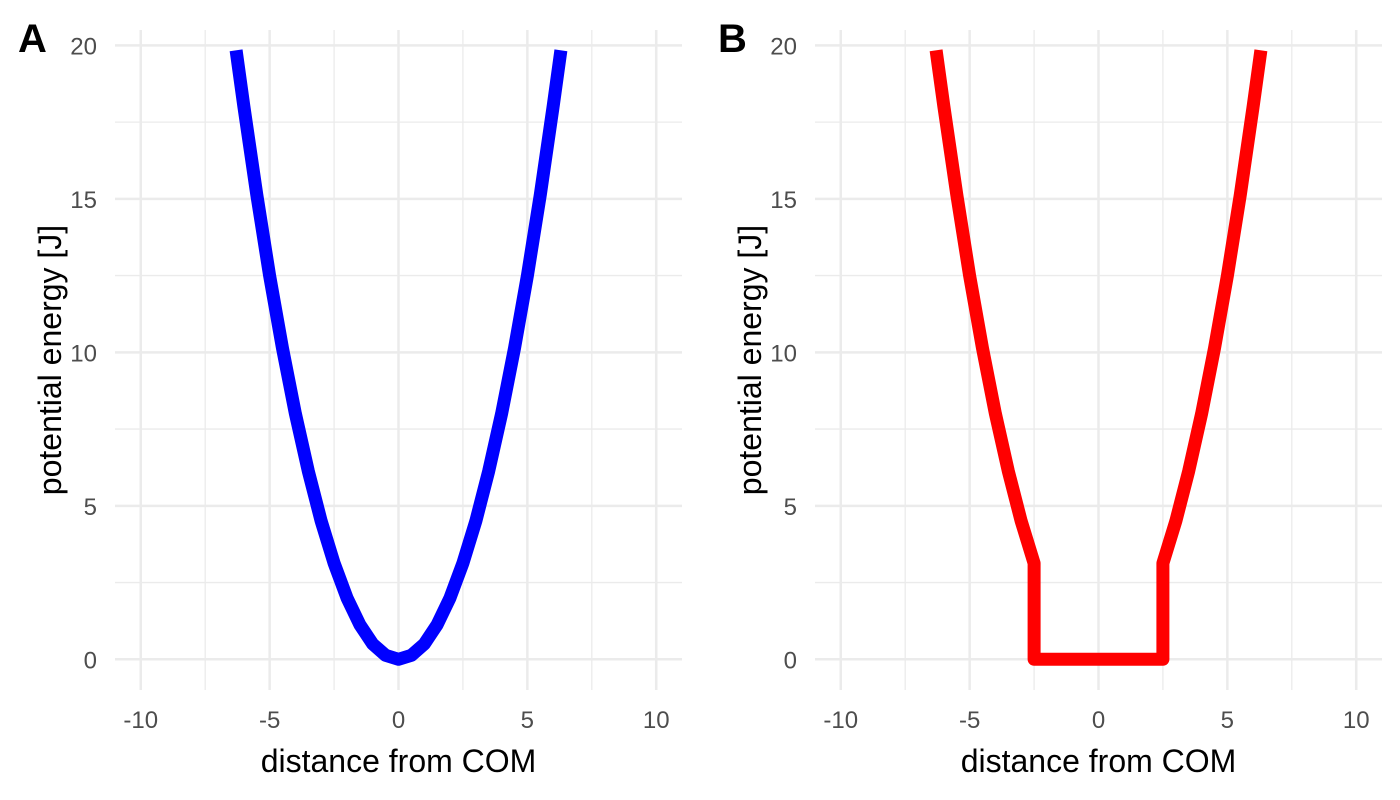  Describe the element at coordinates (32, 39) in the screenshot. I see `panel-label: A` at that location.